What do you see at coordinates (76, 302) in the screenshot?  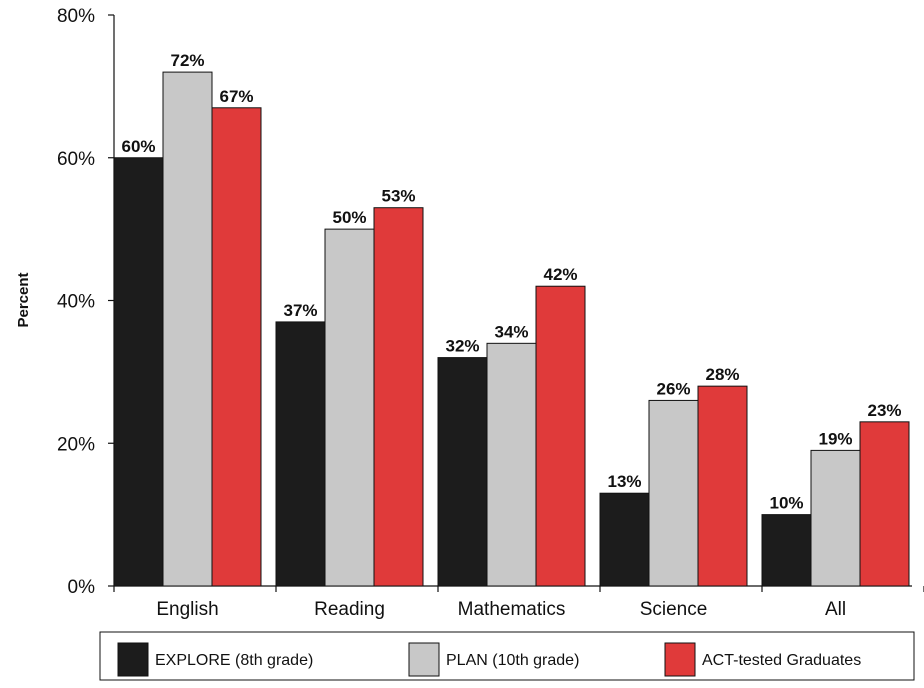 I see `y-tick-label: 40%` at bounding box center [76, 302].